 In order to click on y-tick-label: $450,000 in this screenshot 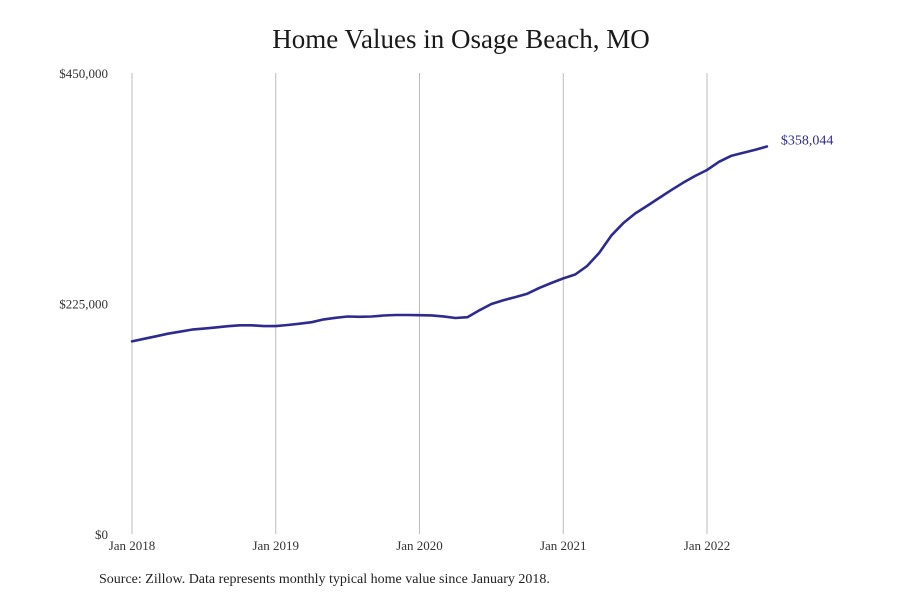, I will do `click(83, 73)`.